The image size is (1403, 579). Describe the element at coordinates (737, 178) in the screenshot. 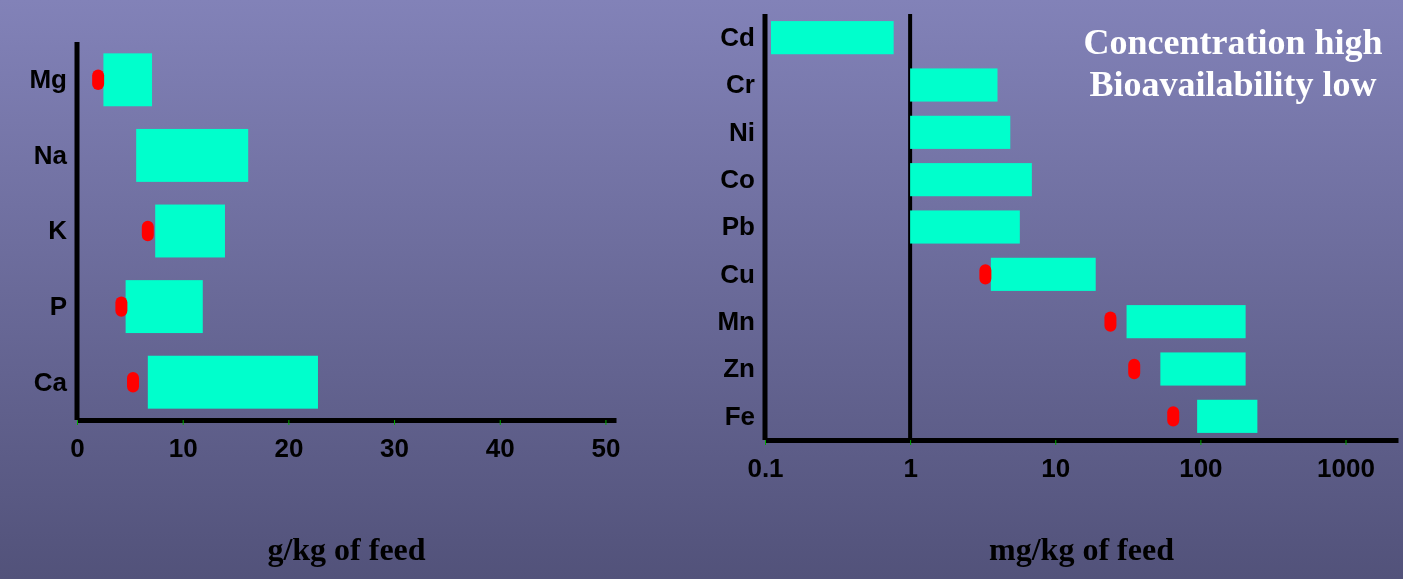

I see `y-tick-label: Co` at that location.